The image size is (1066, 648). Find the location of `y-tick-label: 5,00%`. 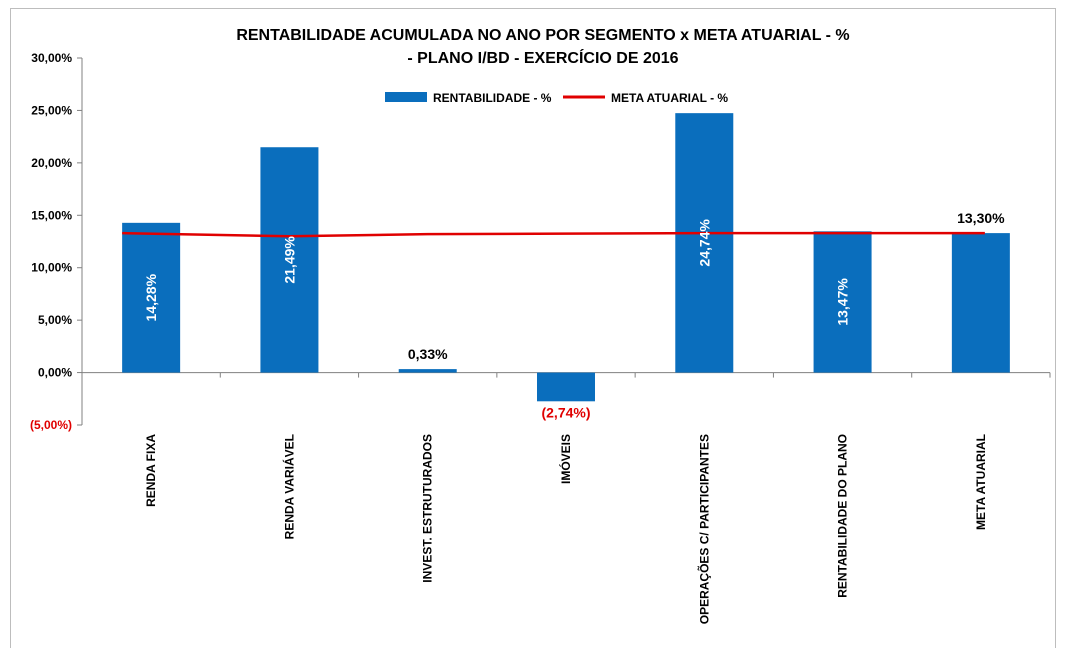

y-tick-label: 5,00% is located at coordinates (55, 320).